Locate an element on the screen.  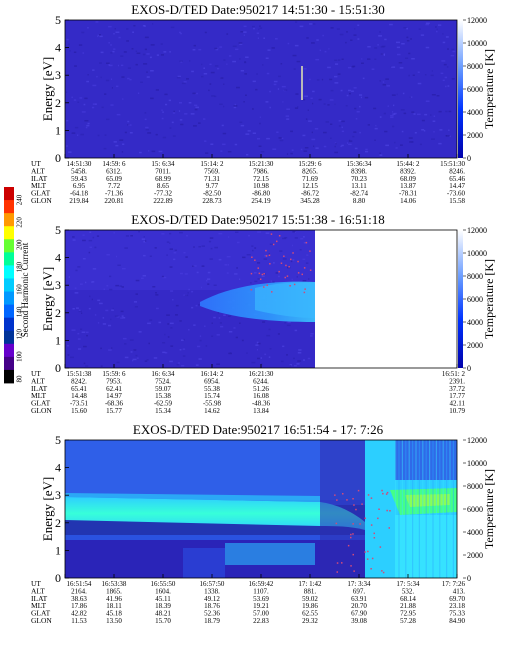
panel-2-sparse-points is located at coordinates (281, 263).